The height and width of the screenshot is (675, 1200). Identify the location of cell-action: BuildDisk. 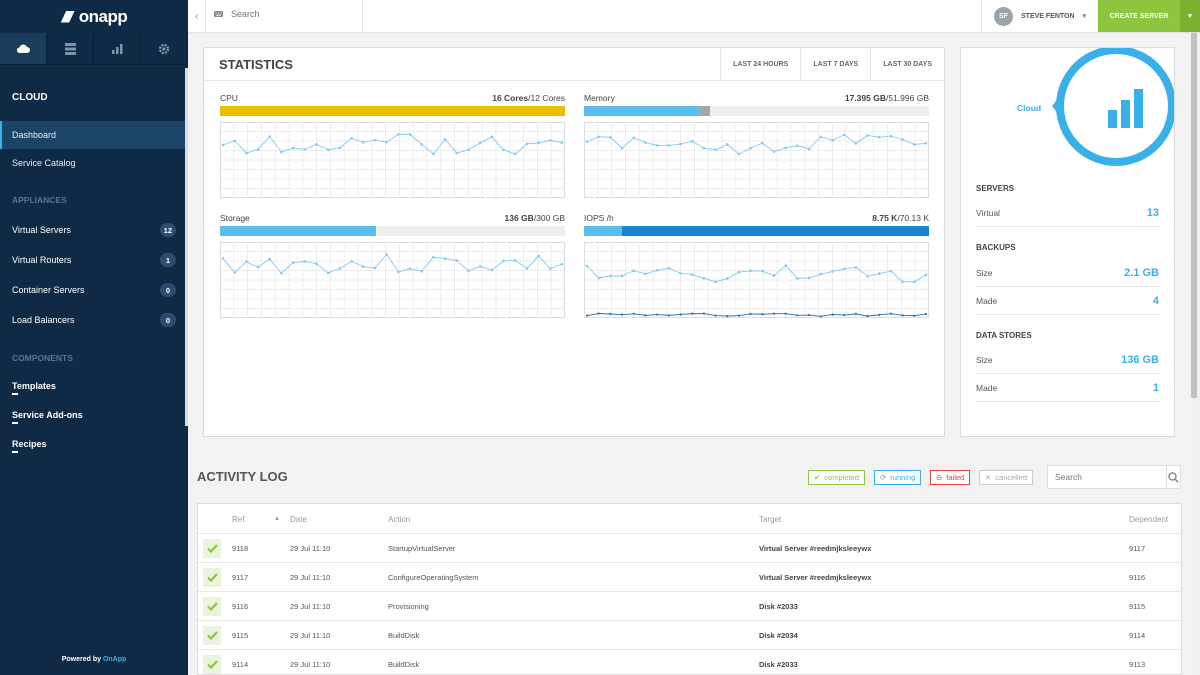
(404, 635).